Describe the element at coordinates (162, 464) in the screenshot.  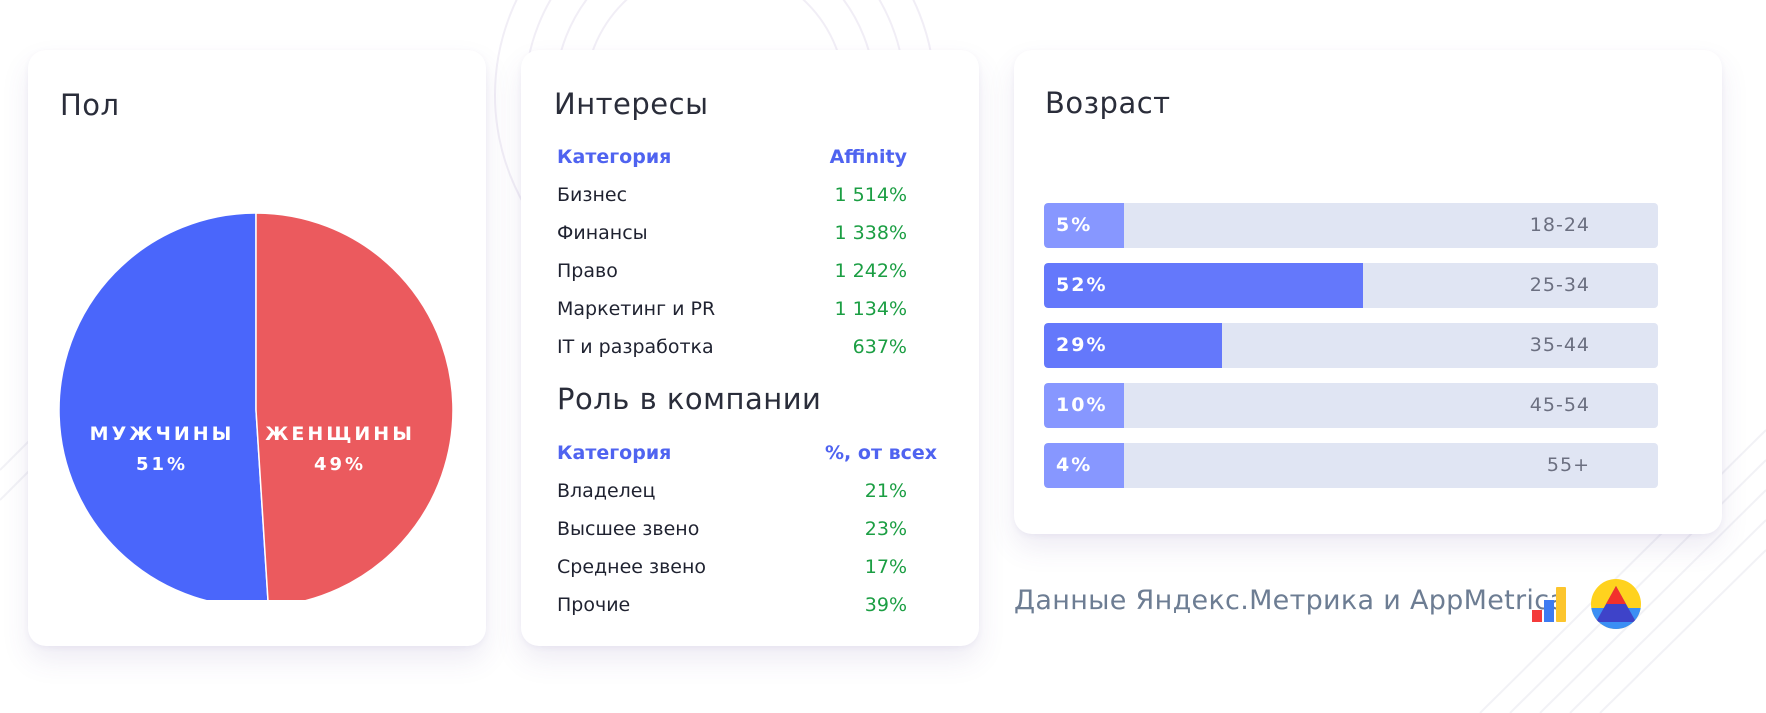
I see `pie-label-male-pct: 51%` at that location.